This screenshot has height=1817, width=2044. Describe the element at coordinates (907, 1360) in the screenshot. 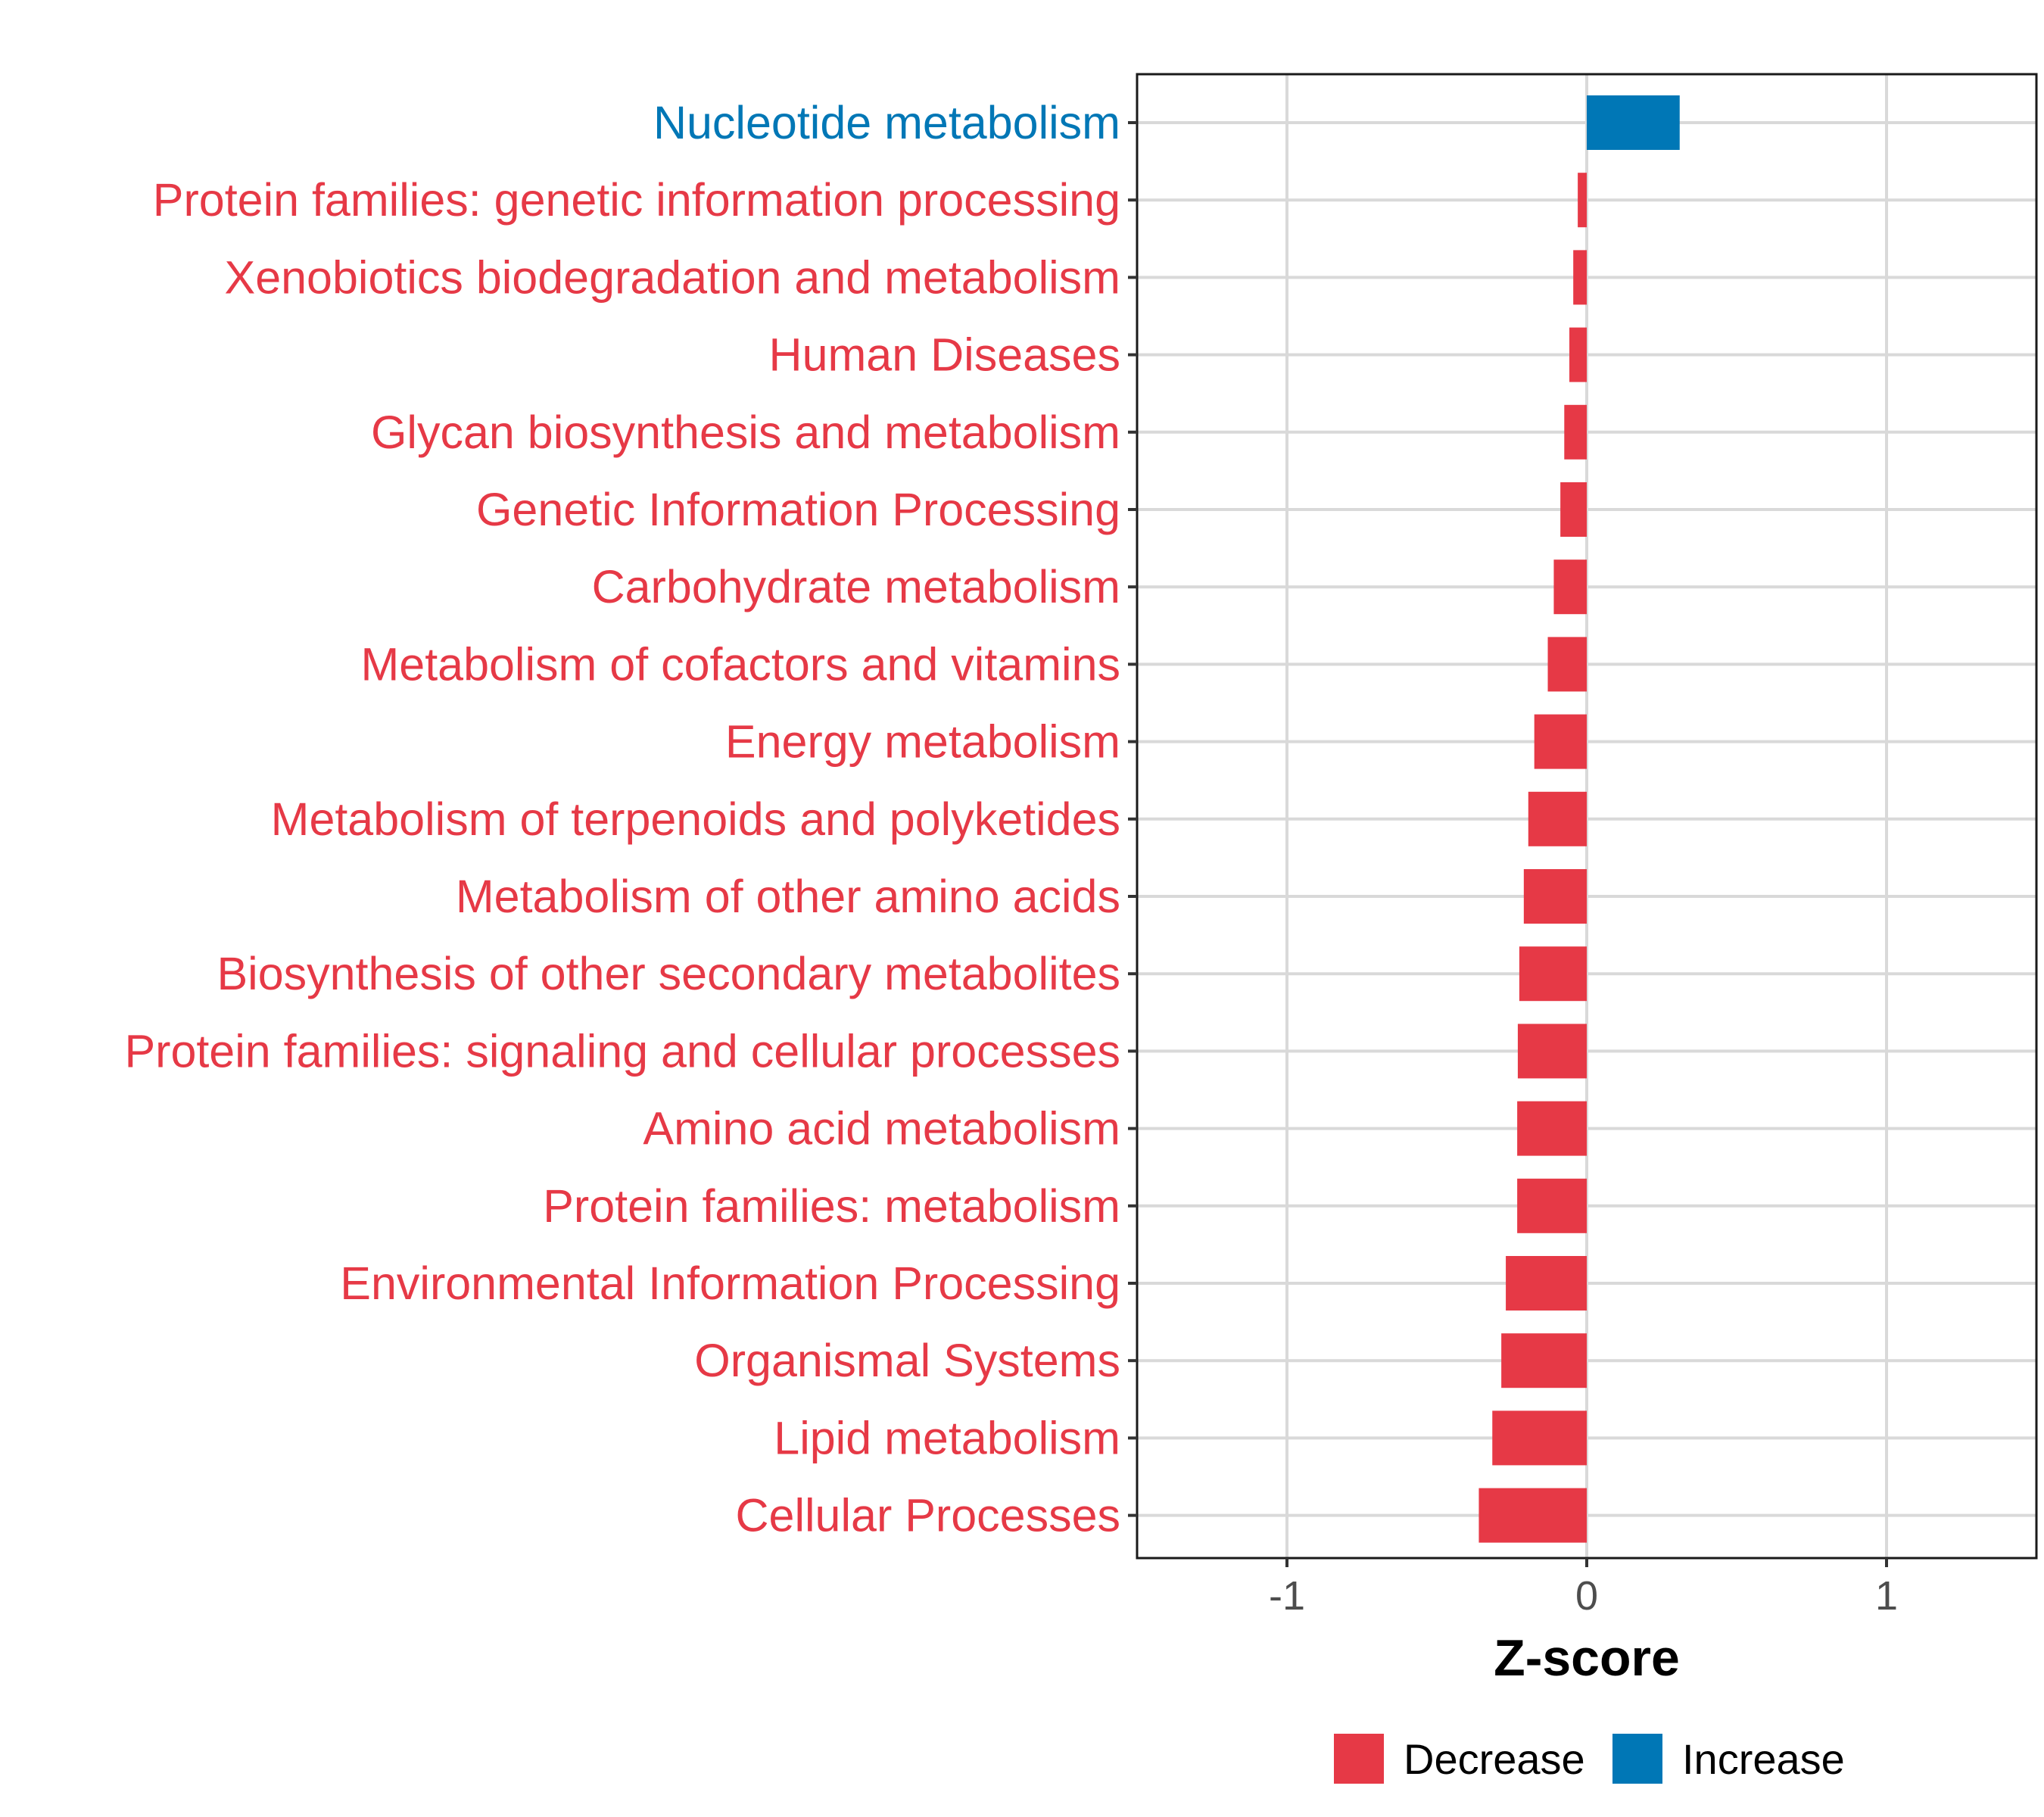

I see `category-label: Organismal Systems` at that location.